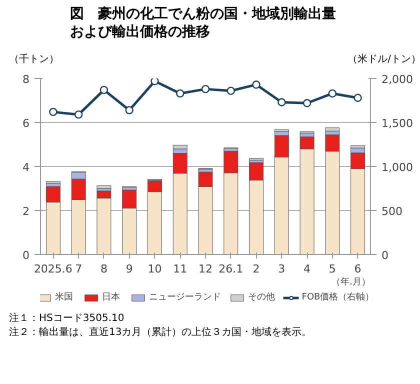 The width and height of the screenshot is (420, 384). Describe the element at coordinates (129, 269) in the screenshot. I see `x-tick-label: 9` at that location.